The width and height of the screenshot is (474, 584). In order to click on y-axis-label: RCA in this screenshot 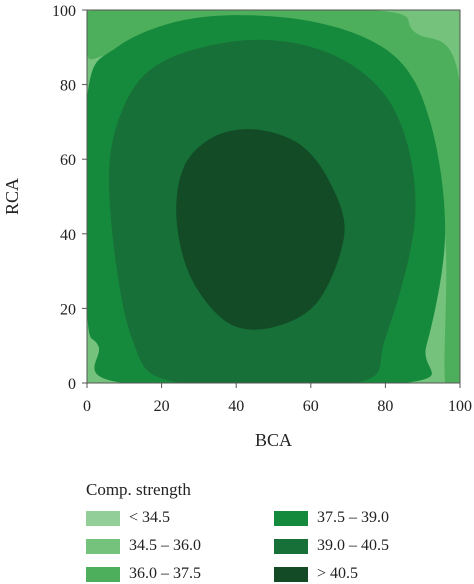, I will do `click(12, 196)`.